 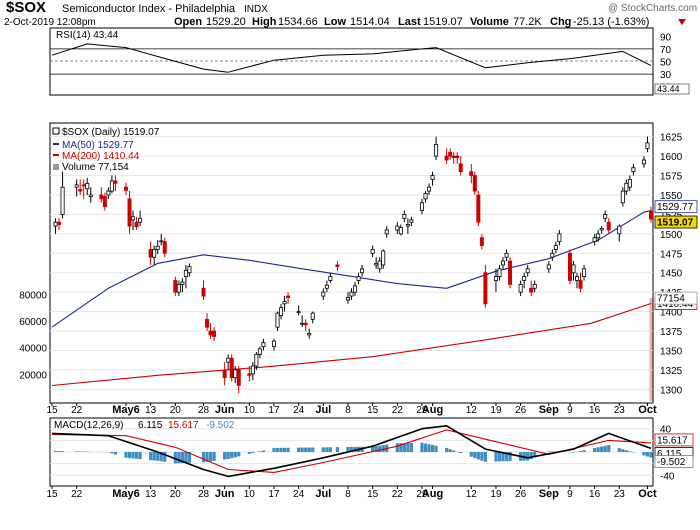 I want to click on x-axis-price-label: Jun, so click(x=225, y=410).